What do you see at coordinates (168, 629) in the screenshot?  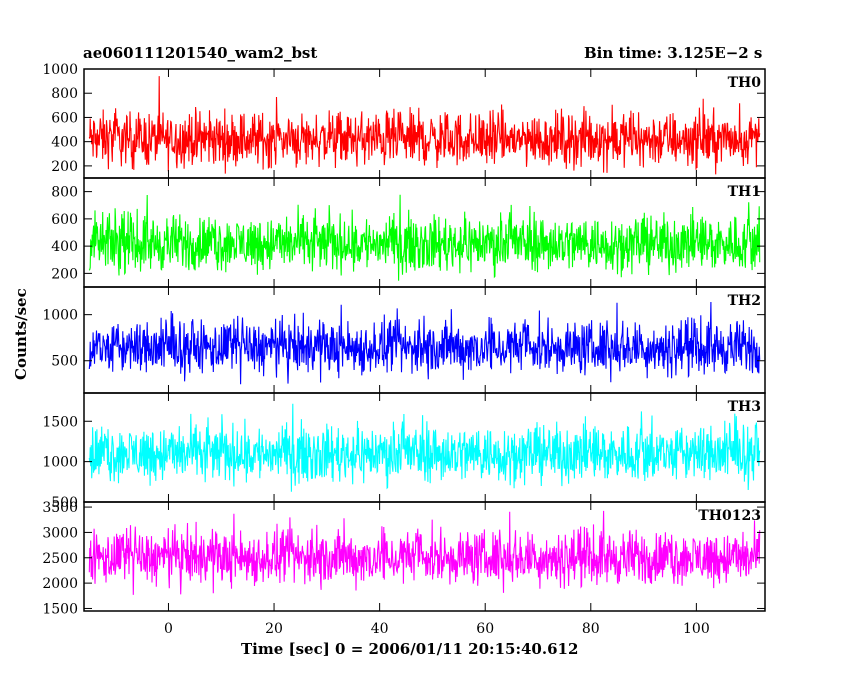 I see `x-tick-label: 0` at bounding box center [168, 629].